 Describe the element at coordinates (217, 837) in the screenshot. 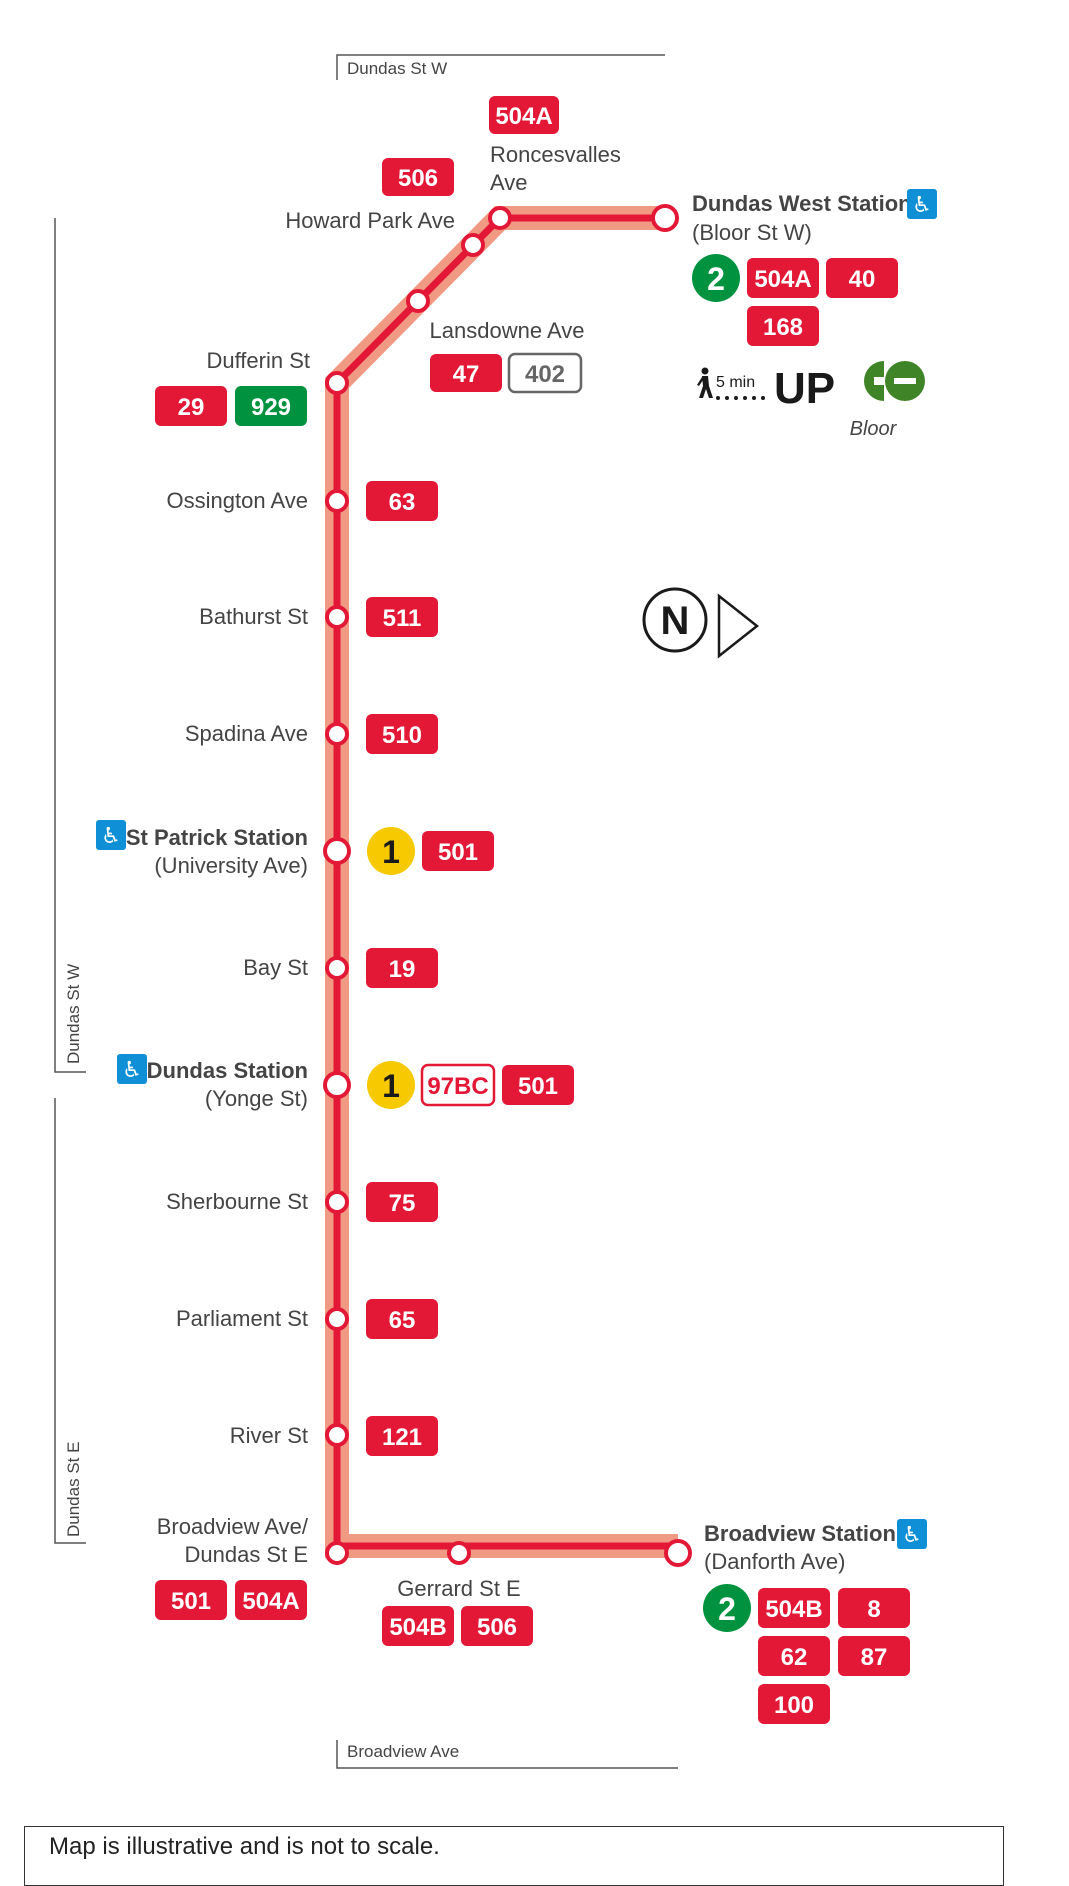

I see `stop-name-st-patrick: St Patrick Station` at that location.